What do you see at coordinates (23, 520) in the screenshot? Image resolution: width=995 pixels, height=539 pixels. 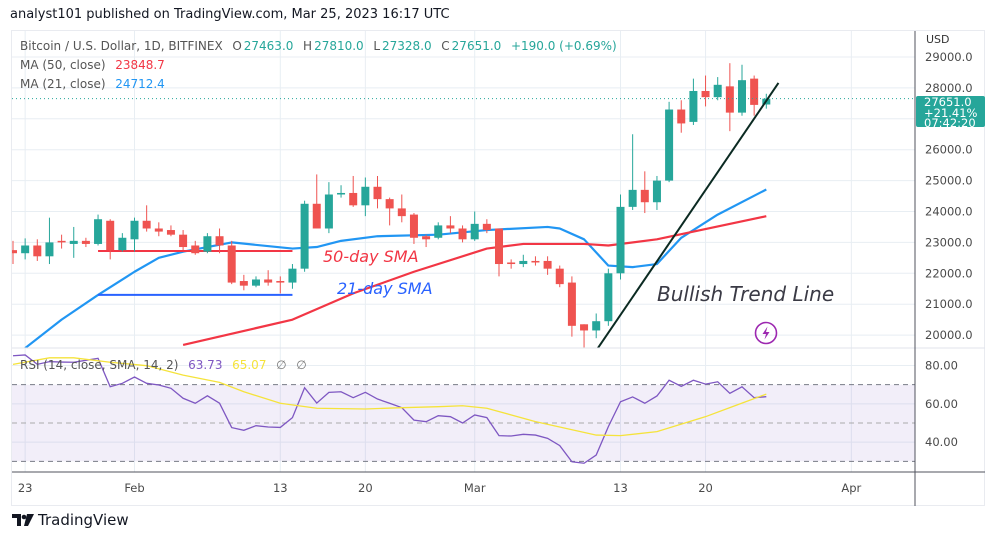 I see `tradingview-logo-icon` at bounding box center [23, 520].